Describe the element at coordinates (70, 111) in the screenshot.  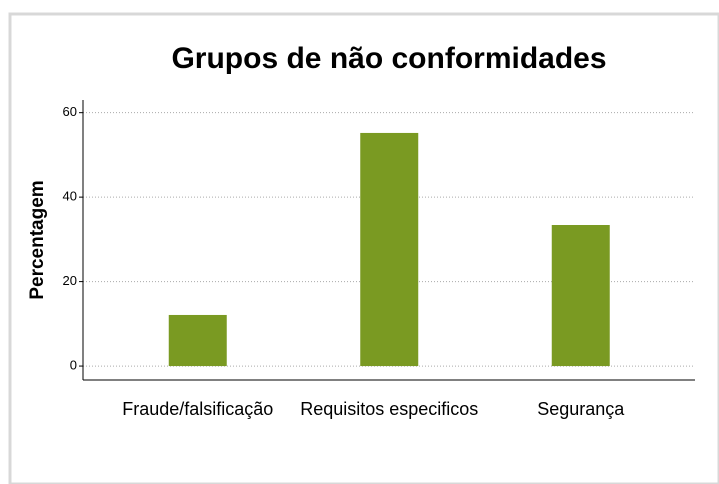
I see `y-tick-label: 60` at that location.